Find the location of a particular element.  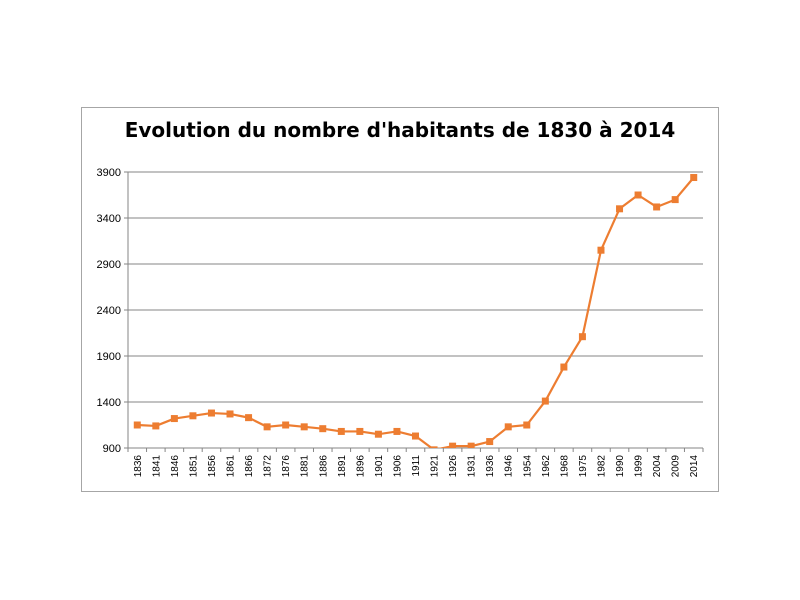

x-tick-label: 1906 is located at coordinates (397, 466).